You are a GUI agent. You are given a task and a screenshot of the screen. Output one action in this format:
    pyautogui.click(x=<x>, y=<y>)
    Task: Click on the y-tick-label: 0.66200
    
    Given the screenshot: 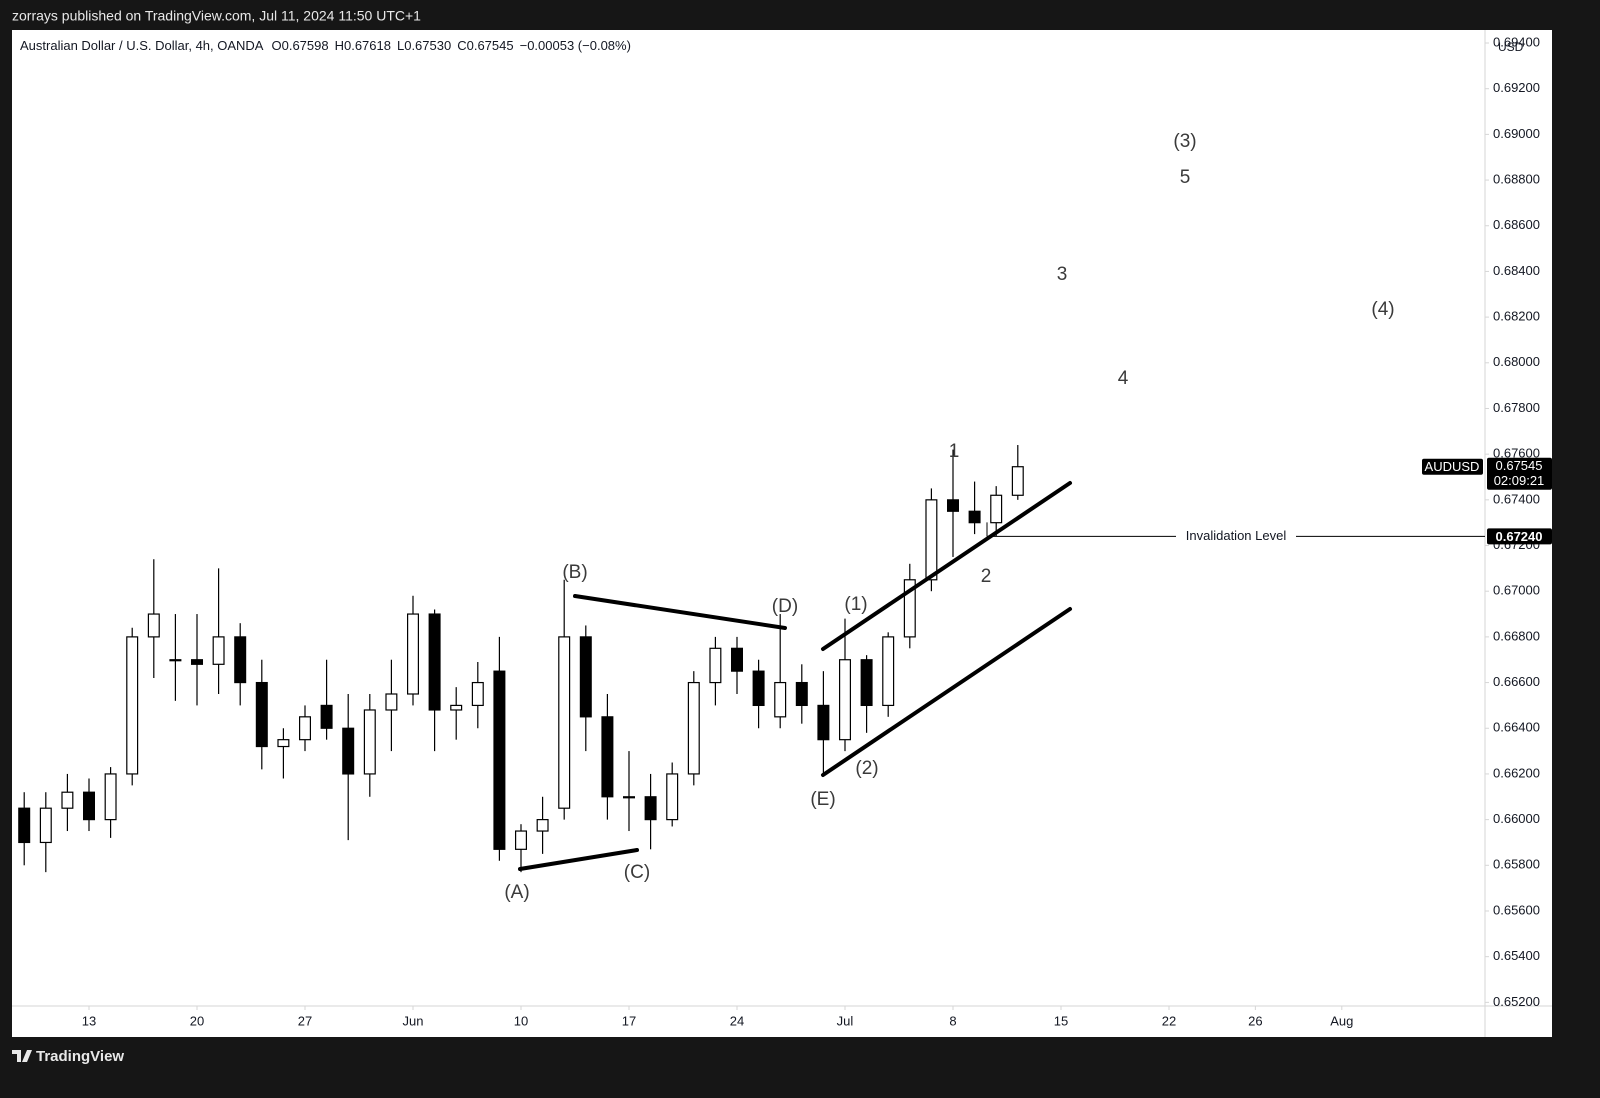 What is the action you would take?
    pyautogui.click(x=1516, y=772)
    